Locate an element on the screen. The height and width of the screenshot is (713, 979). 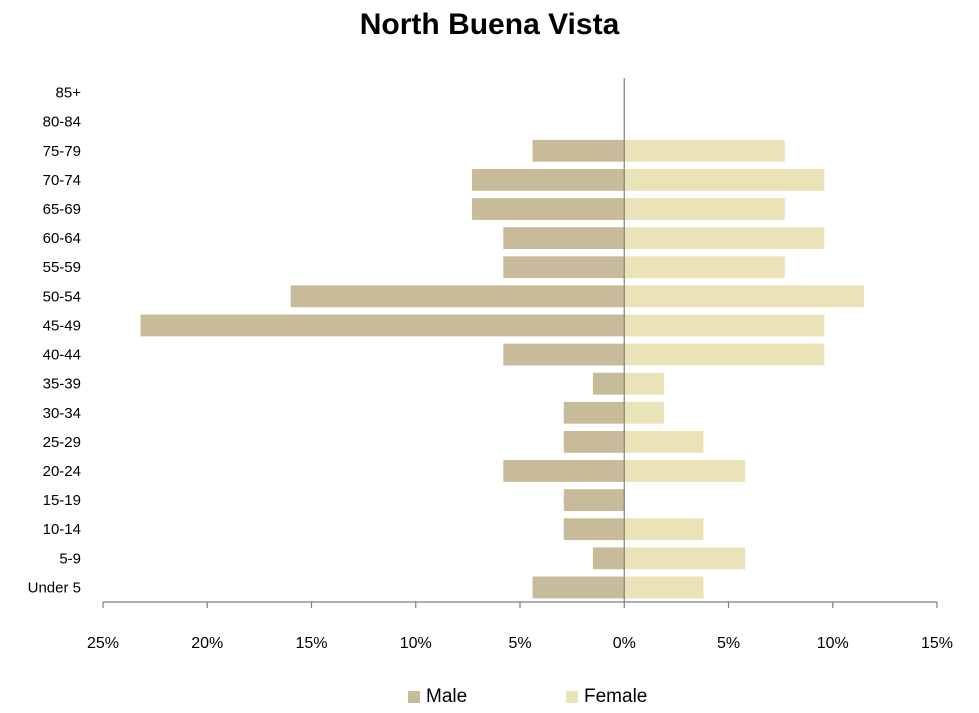
legend-item-female: Female is located at coordinates (606, 697).